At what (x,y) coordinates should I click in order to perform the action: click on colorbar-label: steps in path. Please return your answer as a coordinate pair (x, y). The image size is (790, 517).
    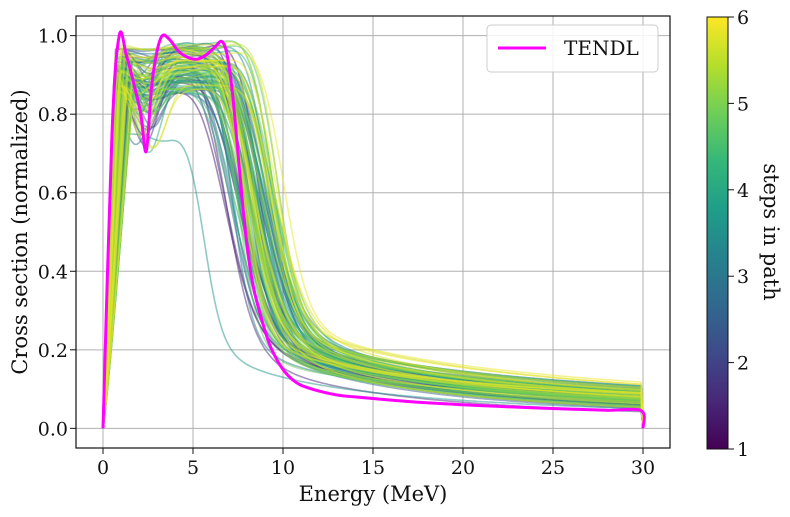
    Looking at the image, I should click on (771, 231).